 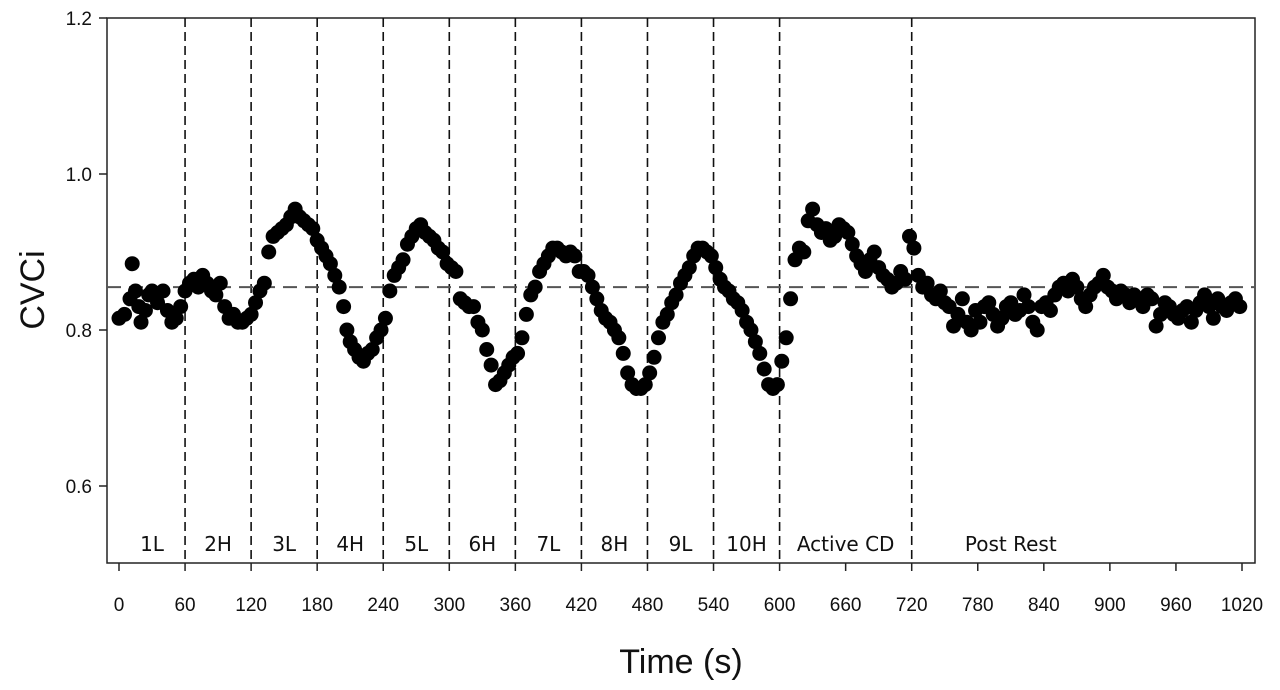 What do you see at coordinates (79, 175) in the screenshot?
I see `y-tick-label: 1.0` at bounding box center [79, 175].